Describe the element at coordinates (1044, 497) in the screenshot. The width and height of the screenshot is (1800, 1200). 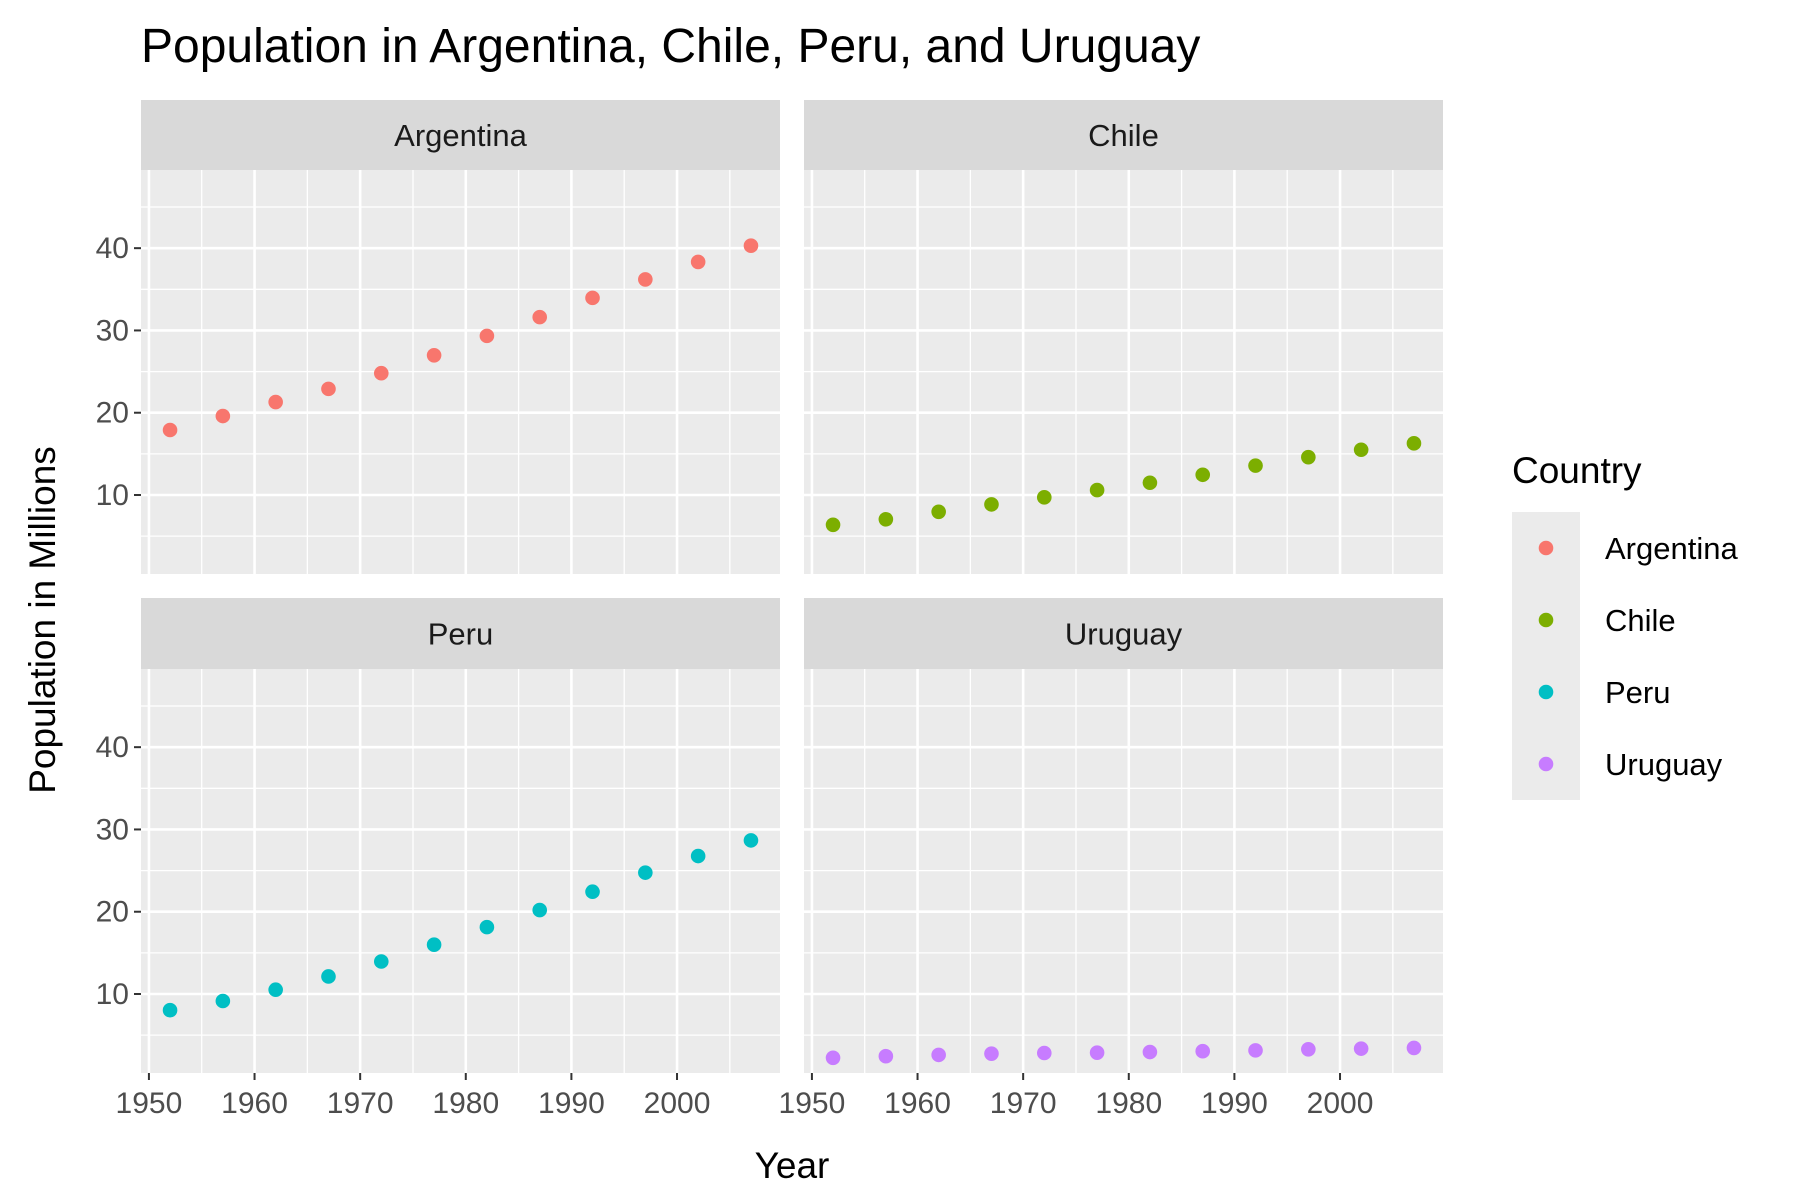
I see `point-chile-1972` at that location.